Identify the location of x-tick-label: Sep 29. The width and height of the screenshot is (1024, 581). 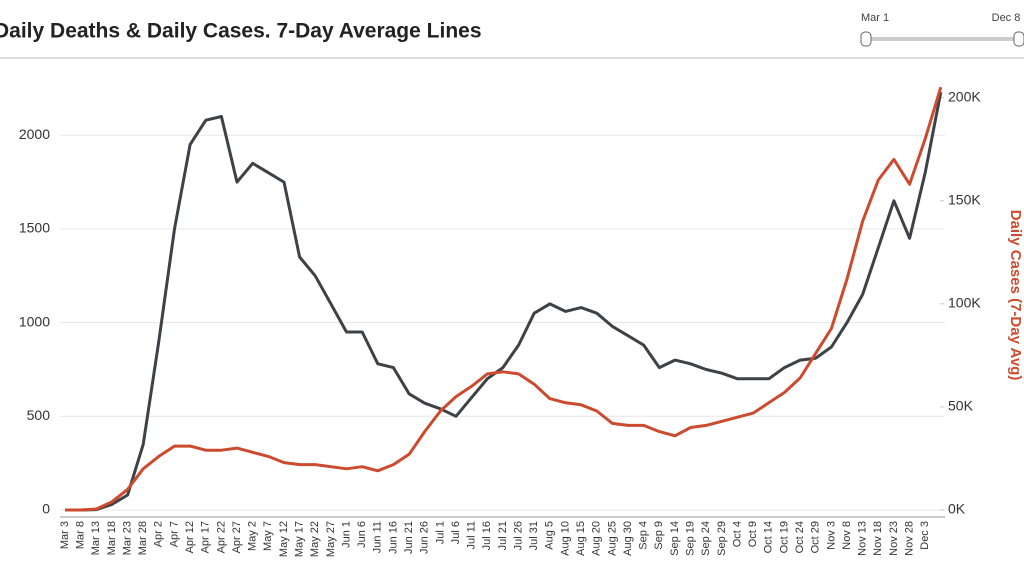
(722, 538).